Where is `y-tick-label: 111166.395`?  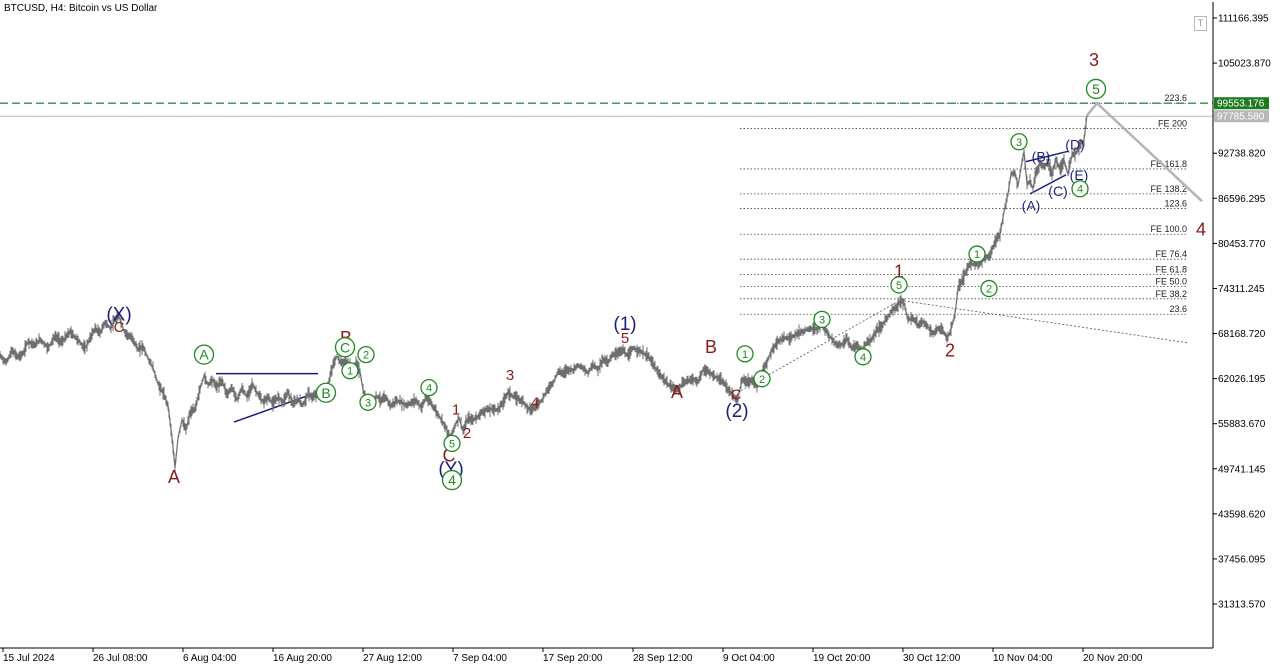 y-tick-label: 111166.395 is located at coordinates (1243, 19).